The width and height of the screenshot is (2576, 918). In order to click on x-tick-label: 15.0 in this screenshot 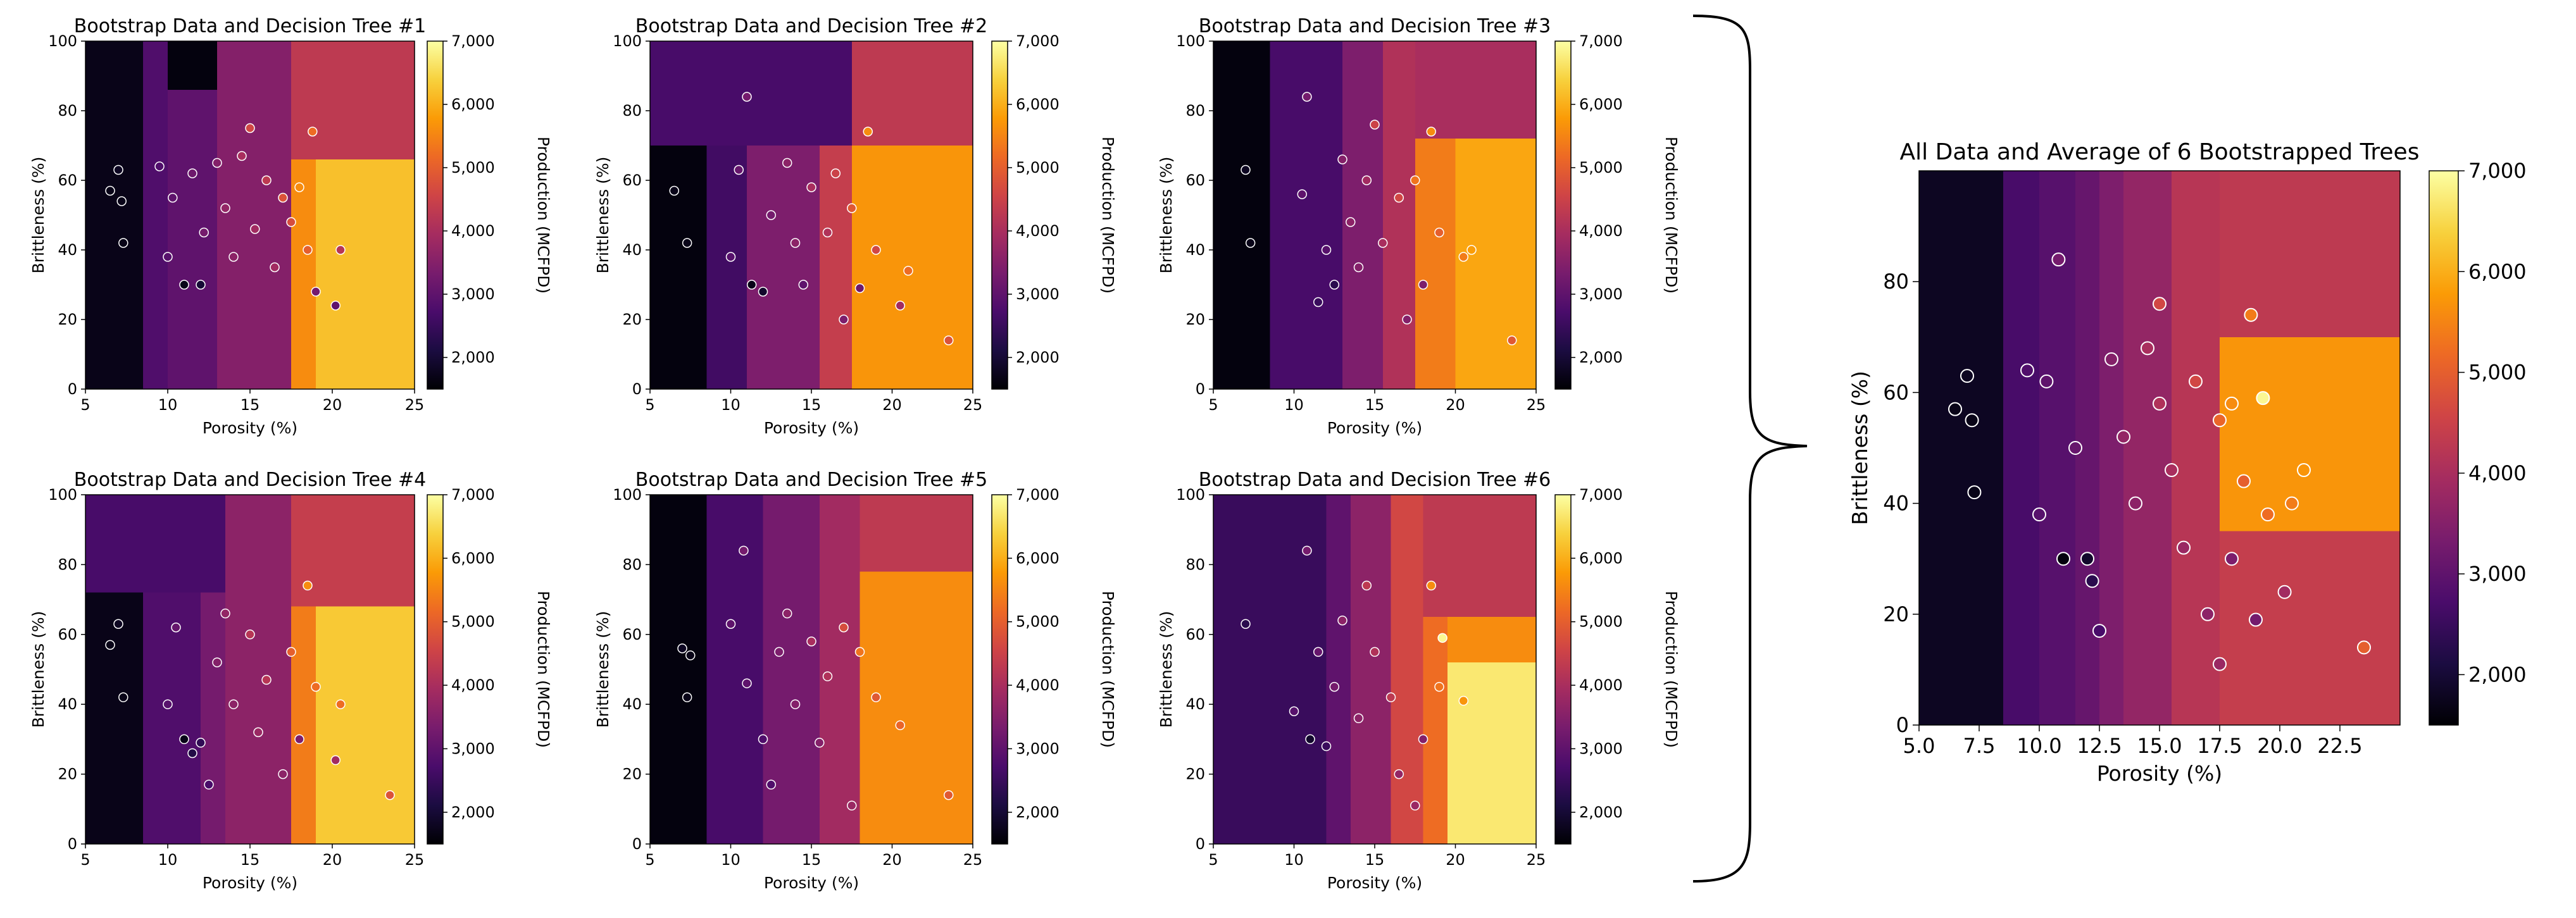, I will do `click(2159, 746)`.